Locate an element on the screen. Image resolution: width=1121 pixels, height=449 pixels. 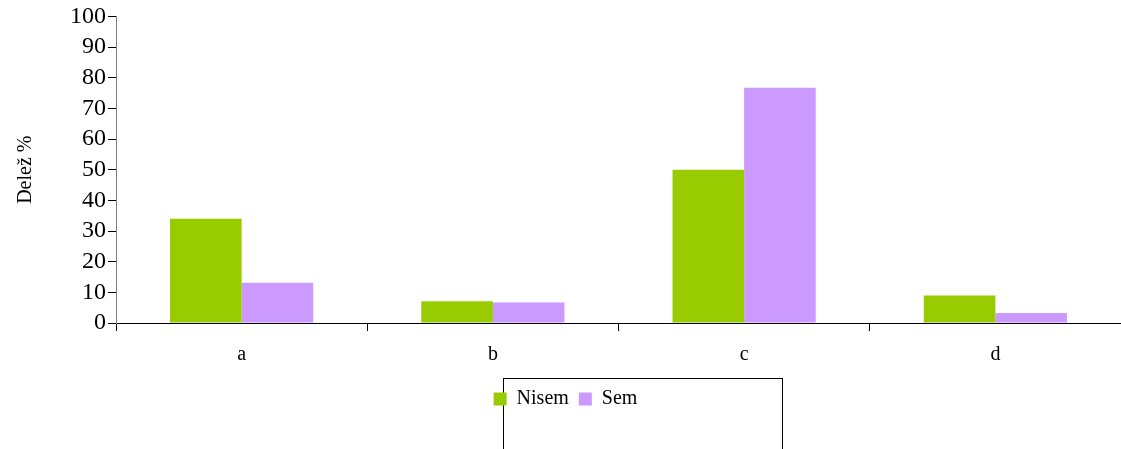
x-tick-label: b is located at coordinates (492, 353).